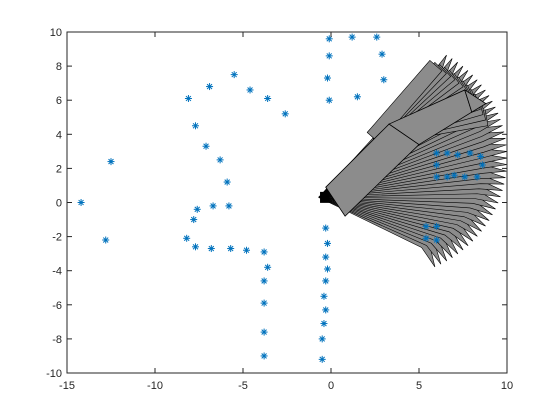 This screenshot has height=420, width=560. I want to click on y-tick-label: 2, so click(59, 169).